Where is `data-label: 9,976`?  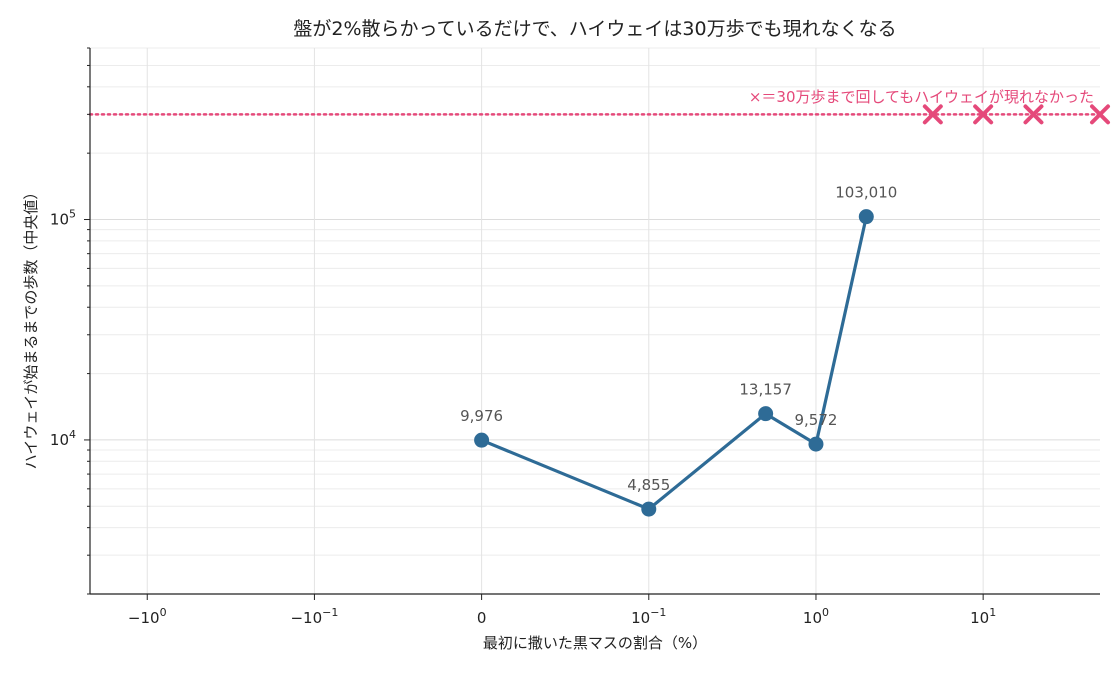
data-label: 9,976 is located at coordinates (481, 416).